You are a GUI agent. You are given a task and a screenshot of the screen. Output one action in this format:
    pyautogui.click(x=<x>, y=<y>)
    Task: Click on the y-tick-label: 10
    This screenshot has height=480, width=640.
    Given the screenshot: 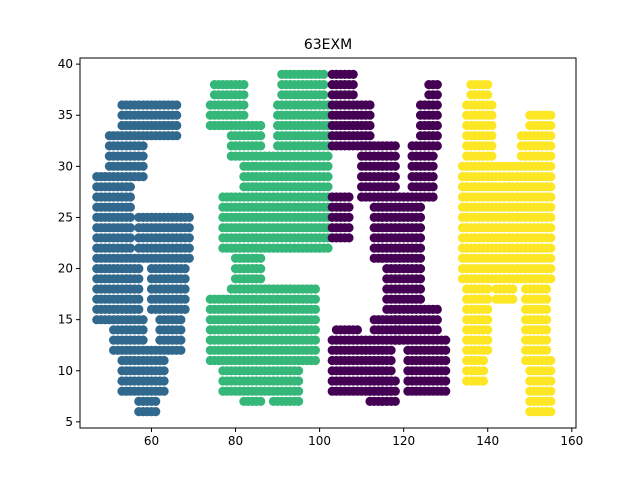 What is the action you would take?
    pyautogui.click(x=65, y=371)
    